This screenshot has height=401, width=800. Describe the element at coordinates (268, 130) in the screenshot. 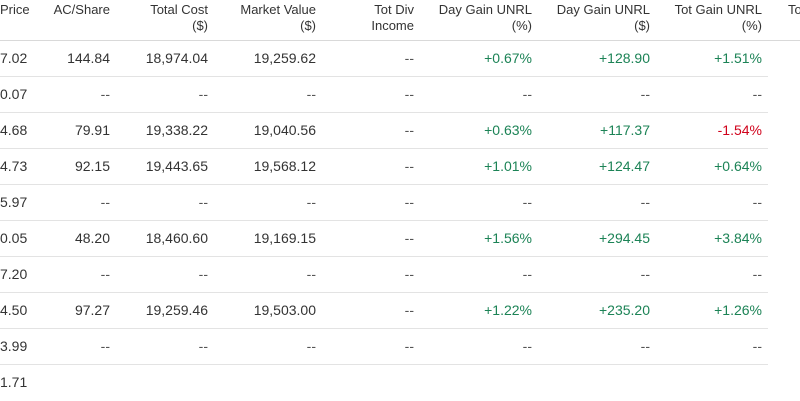

I see `cell-market-value: 19,040.56` at that location.